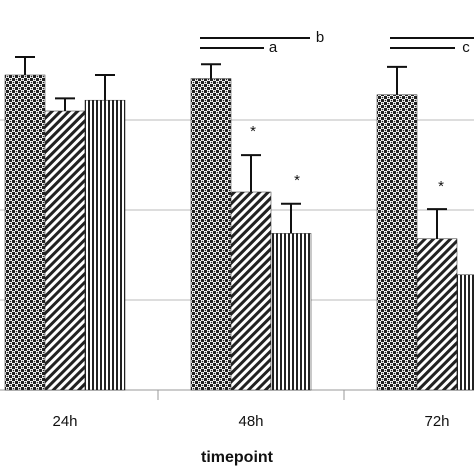  I want to click on annotation: c, so click(466, 47).